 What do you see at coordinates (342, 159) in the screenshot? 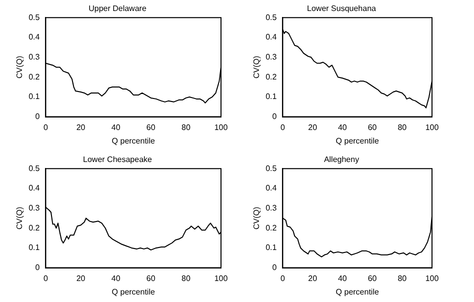
I see `chart-title: Allegheny` at bounding box center [342, 159].